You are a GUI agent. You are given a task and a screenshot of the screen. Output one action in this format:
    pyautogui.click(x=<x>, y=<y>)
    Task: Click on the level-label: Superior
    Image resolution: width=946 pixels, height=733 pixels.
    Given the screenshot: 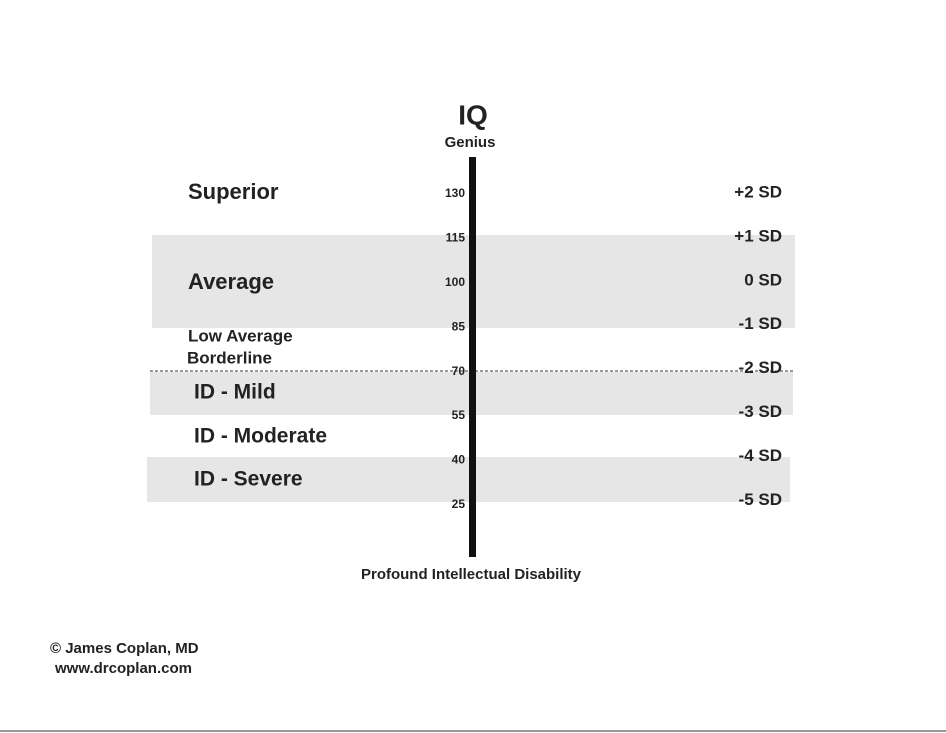 What is the action you would take?
    pyautogui.click(x=233, y=191)
    